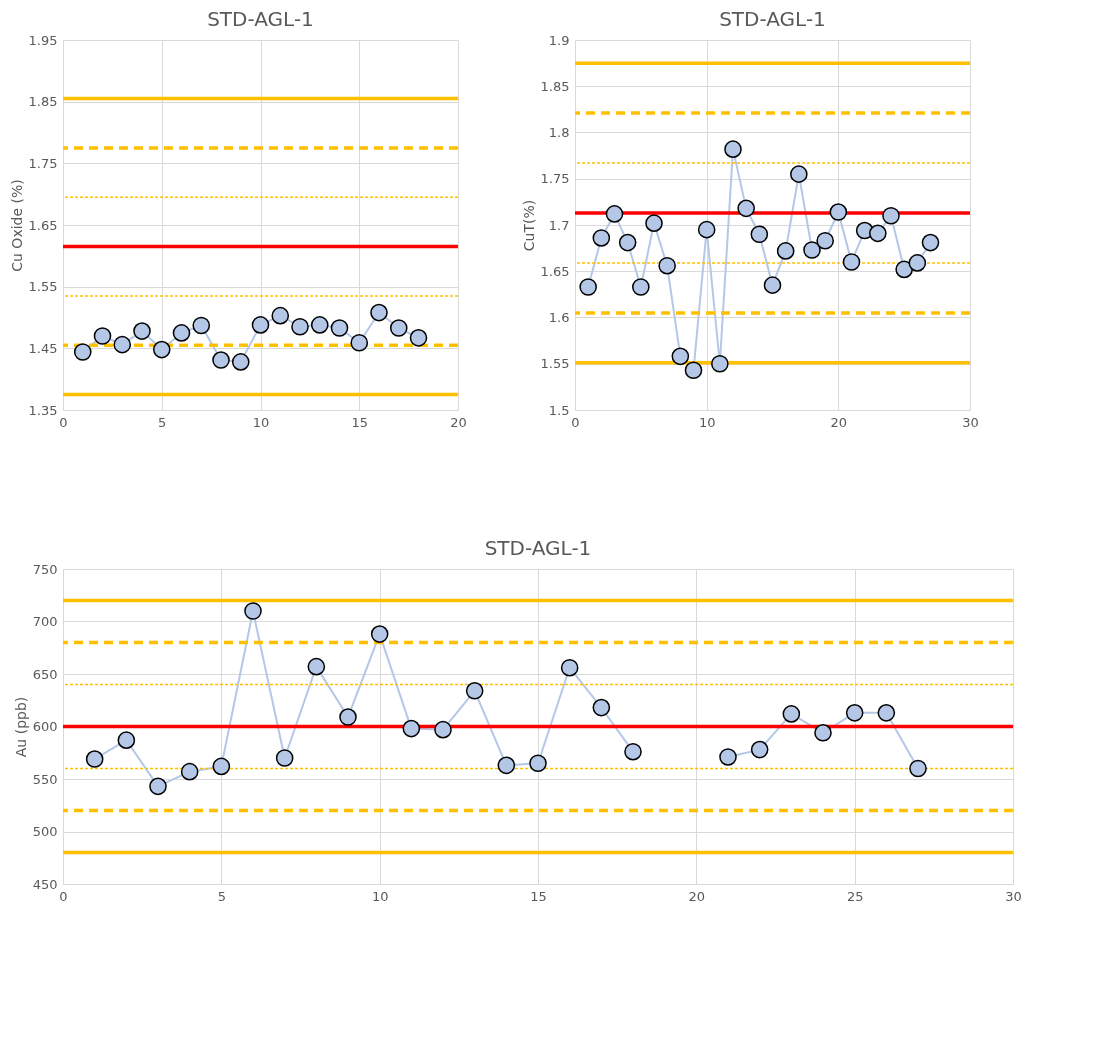 The height and width of the screenshot is (1057, 1112). Describe the element at coordinates (559, 132) in the screenshot. I see `y-tick-label: 1.8` at that location.